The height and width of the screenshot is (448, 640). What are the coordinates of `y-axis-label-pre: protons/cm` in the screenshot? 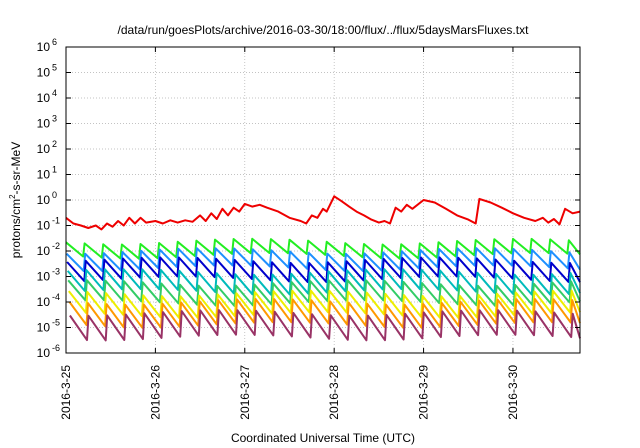 It's located at (16, 228).